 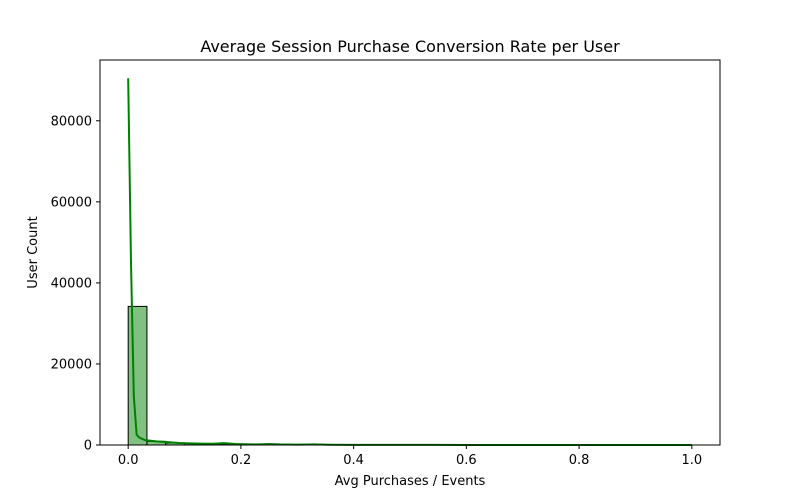 What do you see at coordinates (579, 460) in the screenshot?
I see `x-tick-label: 0.8` at bounding box center [579, 460].